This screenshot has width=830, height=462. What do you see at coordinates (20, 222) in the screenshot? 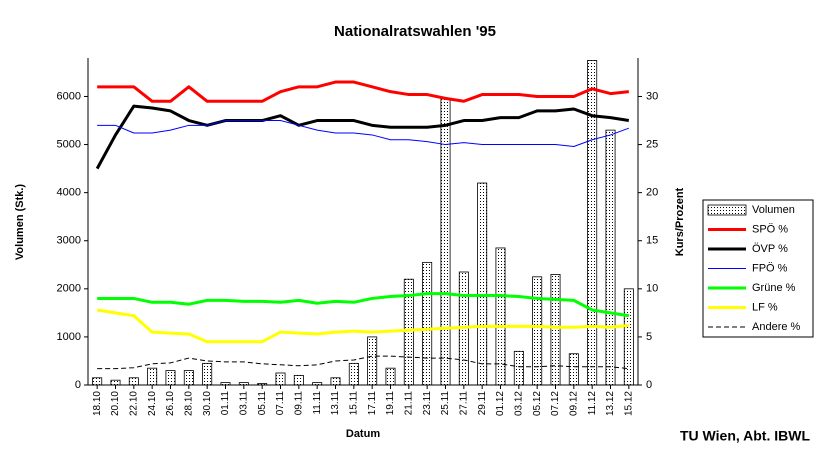
I see `y-axis-title: Volumen (Stk.)` at bounding box center [20, 222].